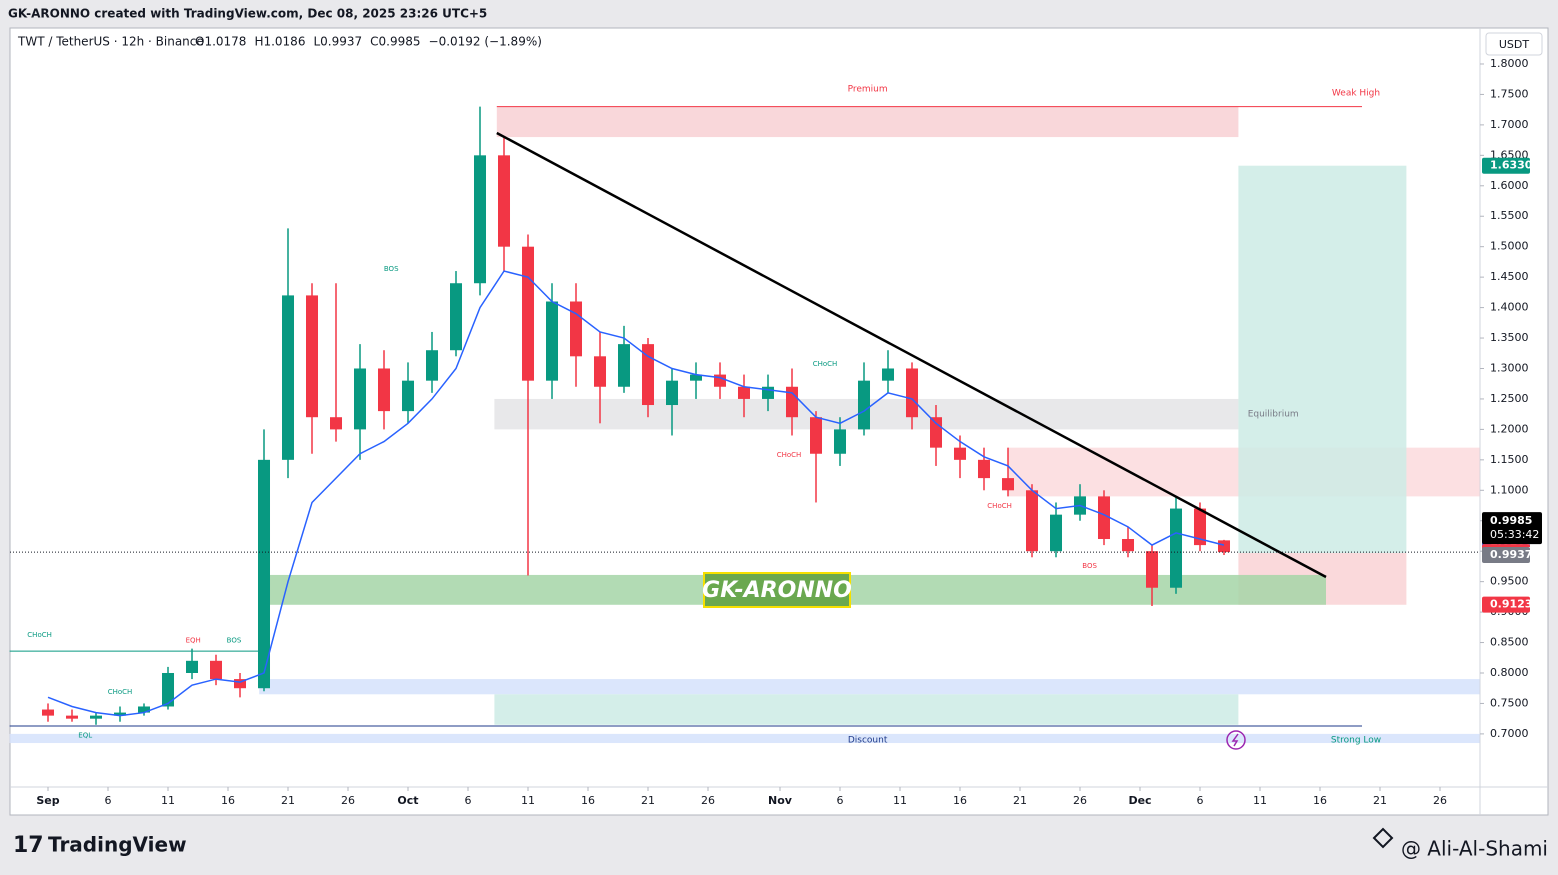 The width and height of the screenshot is (1558, 875). Describe the element at coordinates (485, 42) in the screenshot. I see `ohlc-value: −0.0192 (−1.89%)` at that location.